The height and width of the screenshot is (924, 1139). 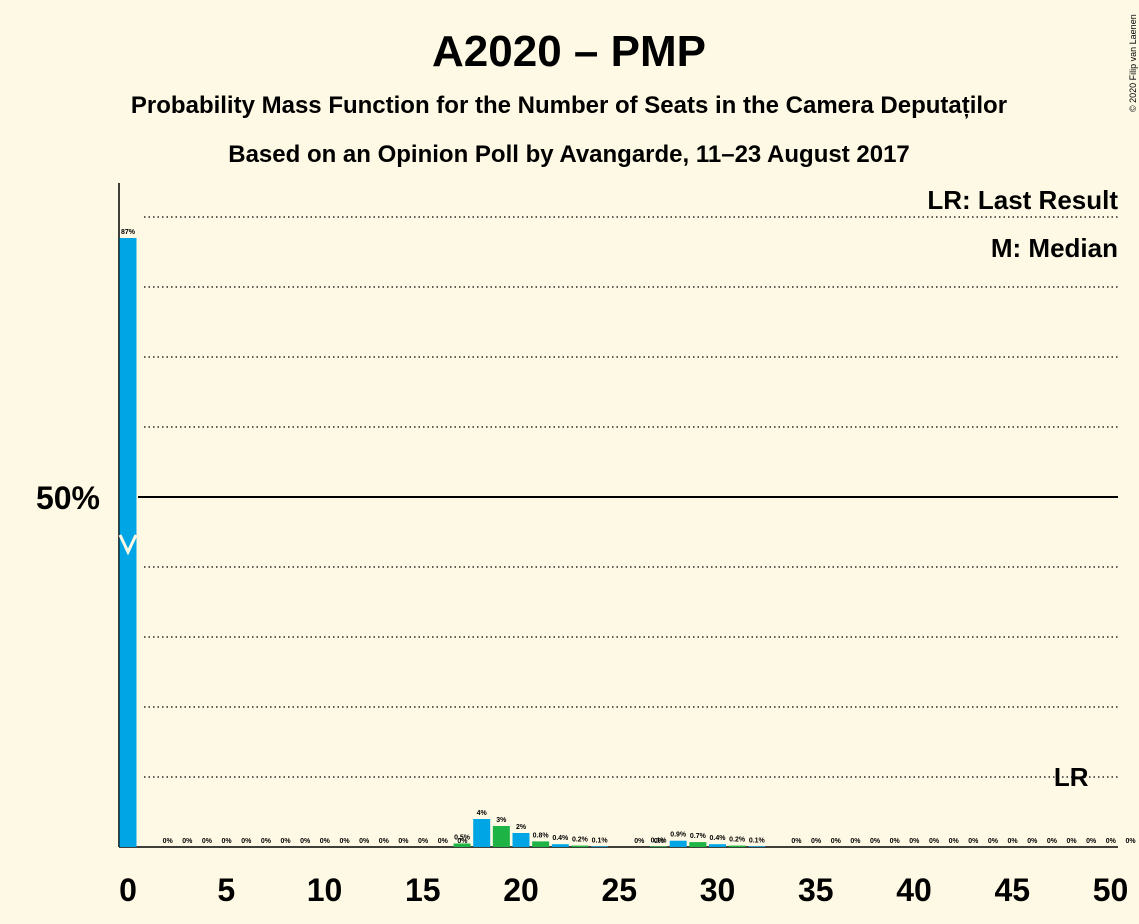 I want to click on bar-label-seat-4: 0%, so click(x=227, y=841).